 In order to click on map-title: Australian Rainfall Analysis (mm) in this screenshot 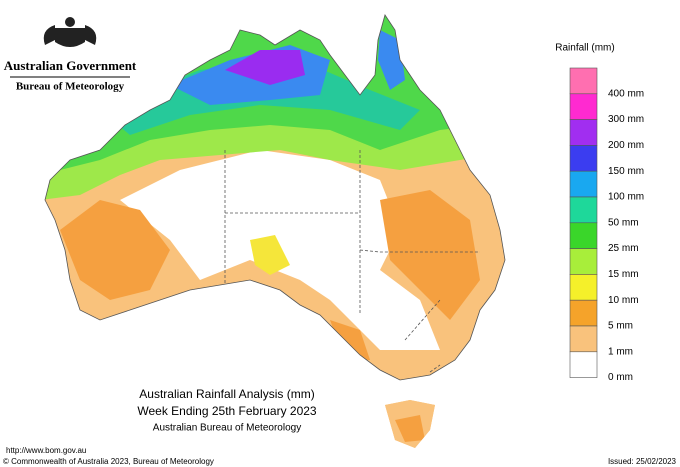, I will do `click(226, 394)`.